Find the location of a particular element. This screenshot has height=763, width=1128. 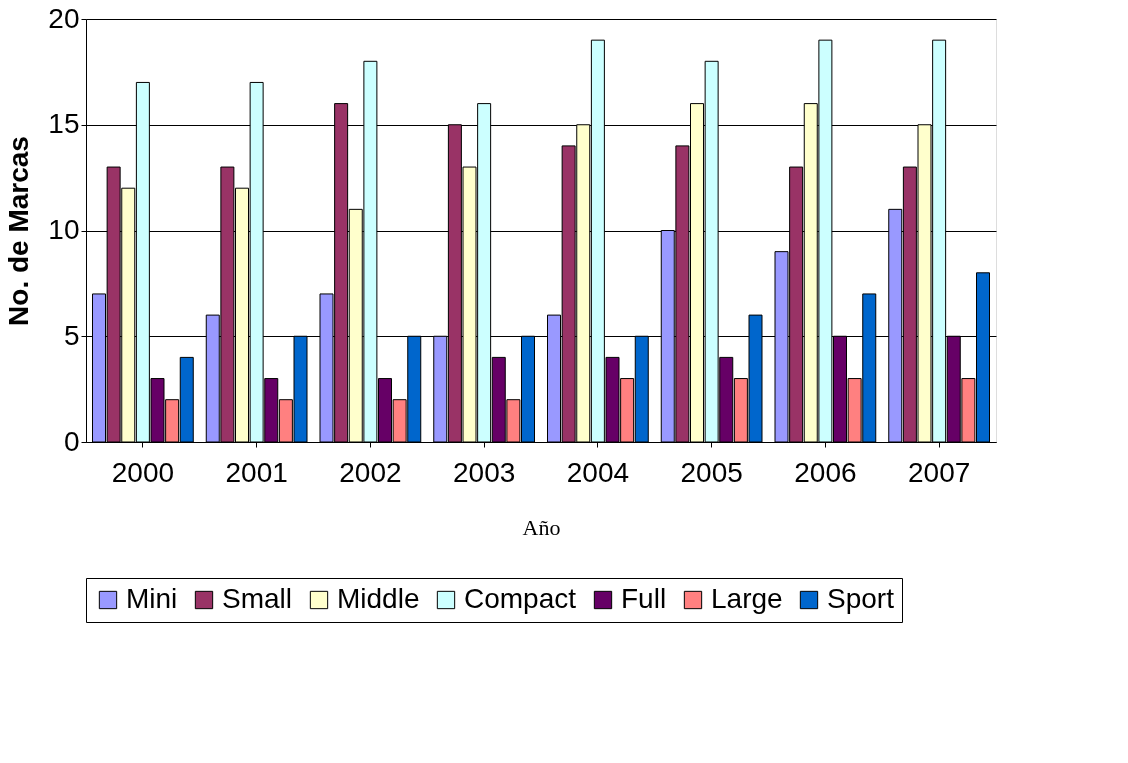

x-tick-label: 2001 is located at coordinates (256, 472).